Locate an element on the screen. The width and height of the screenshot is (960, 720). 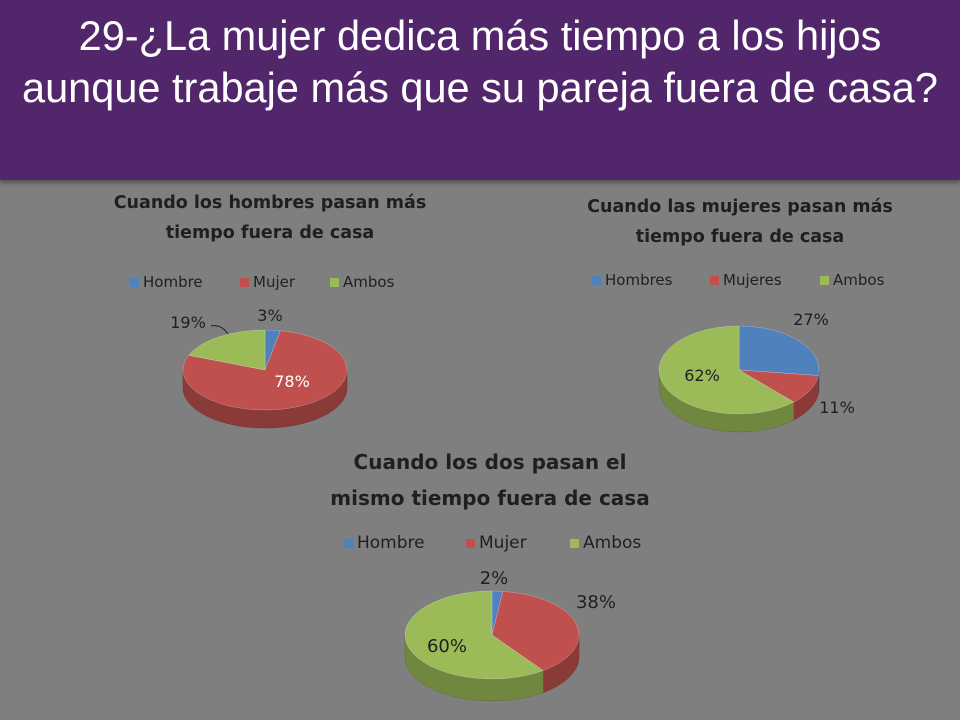
legend-label: Hombres is located at coordinates (639, 280).